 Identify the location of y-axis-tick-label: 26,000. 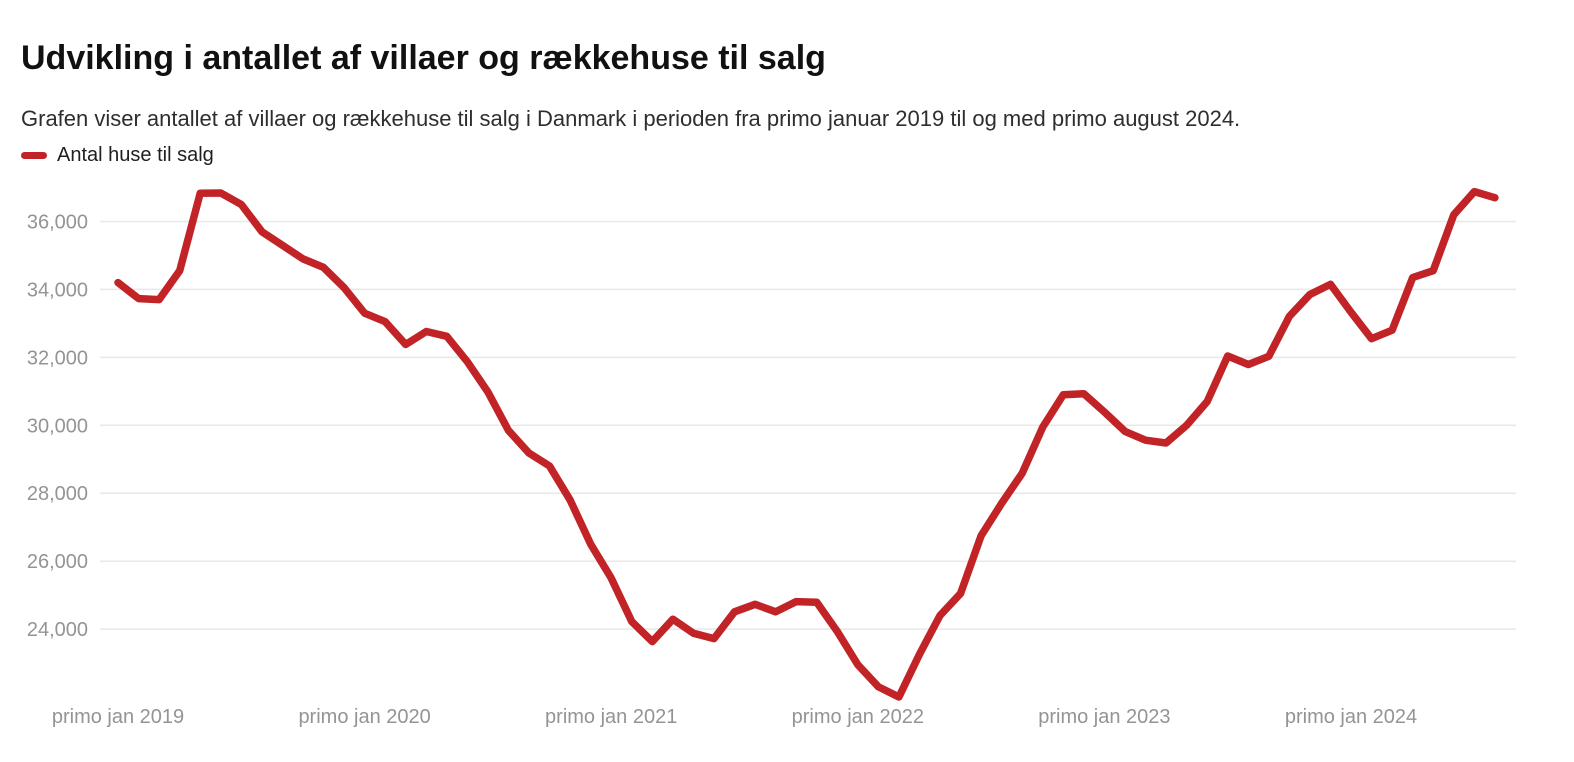
(57, 562).